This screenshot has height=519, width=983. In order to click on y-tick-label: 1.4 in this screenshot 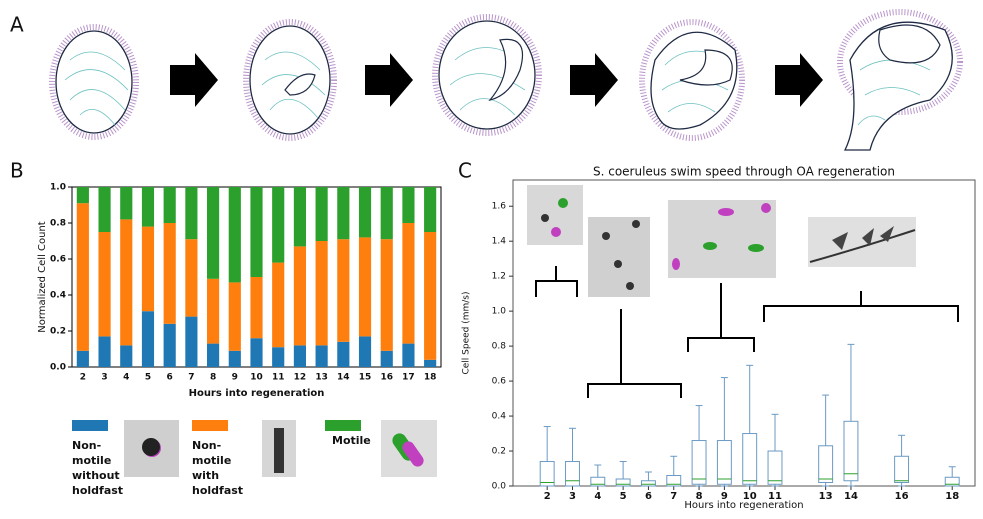, I will do `click(499, 242)`.